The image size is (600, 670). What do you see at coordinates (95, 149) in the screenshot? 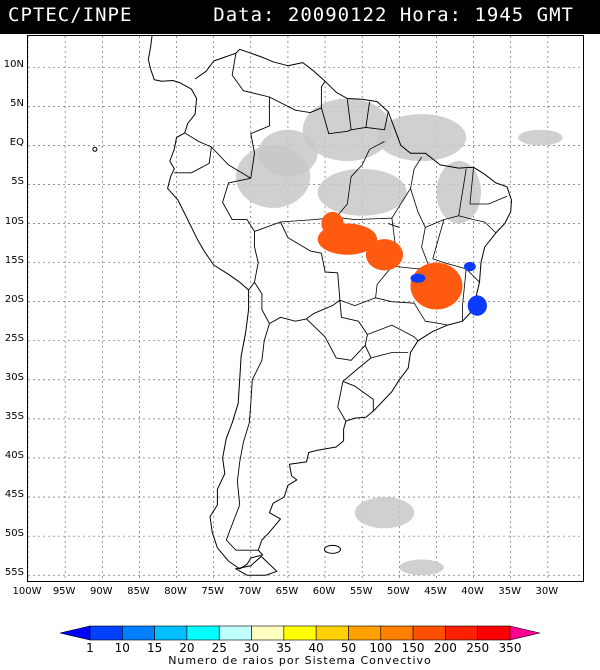
I see `galapagos-outline` at bounding box center [95, 149].